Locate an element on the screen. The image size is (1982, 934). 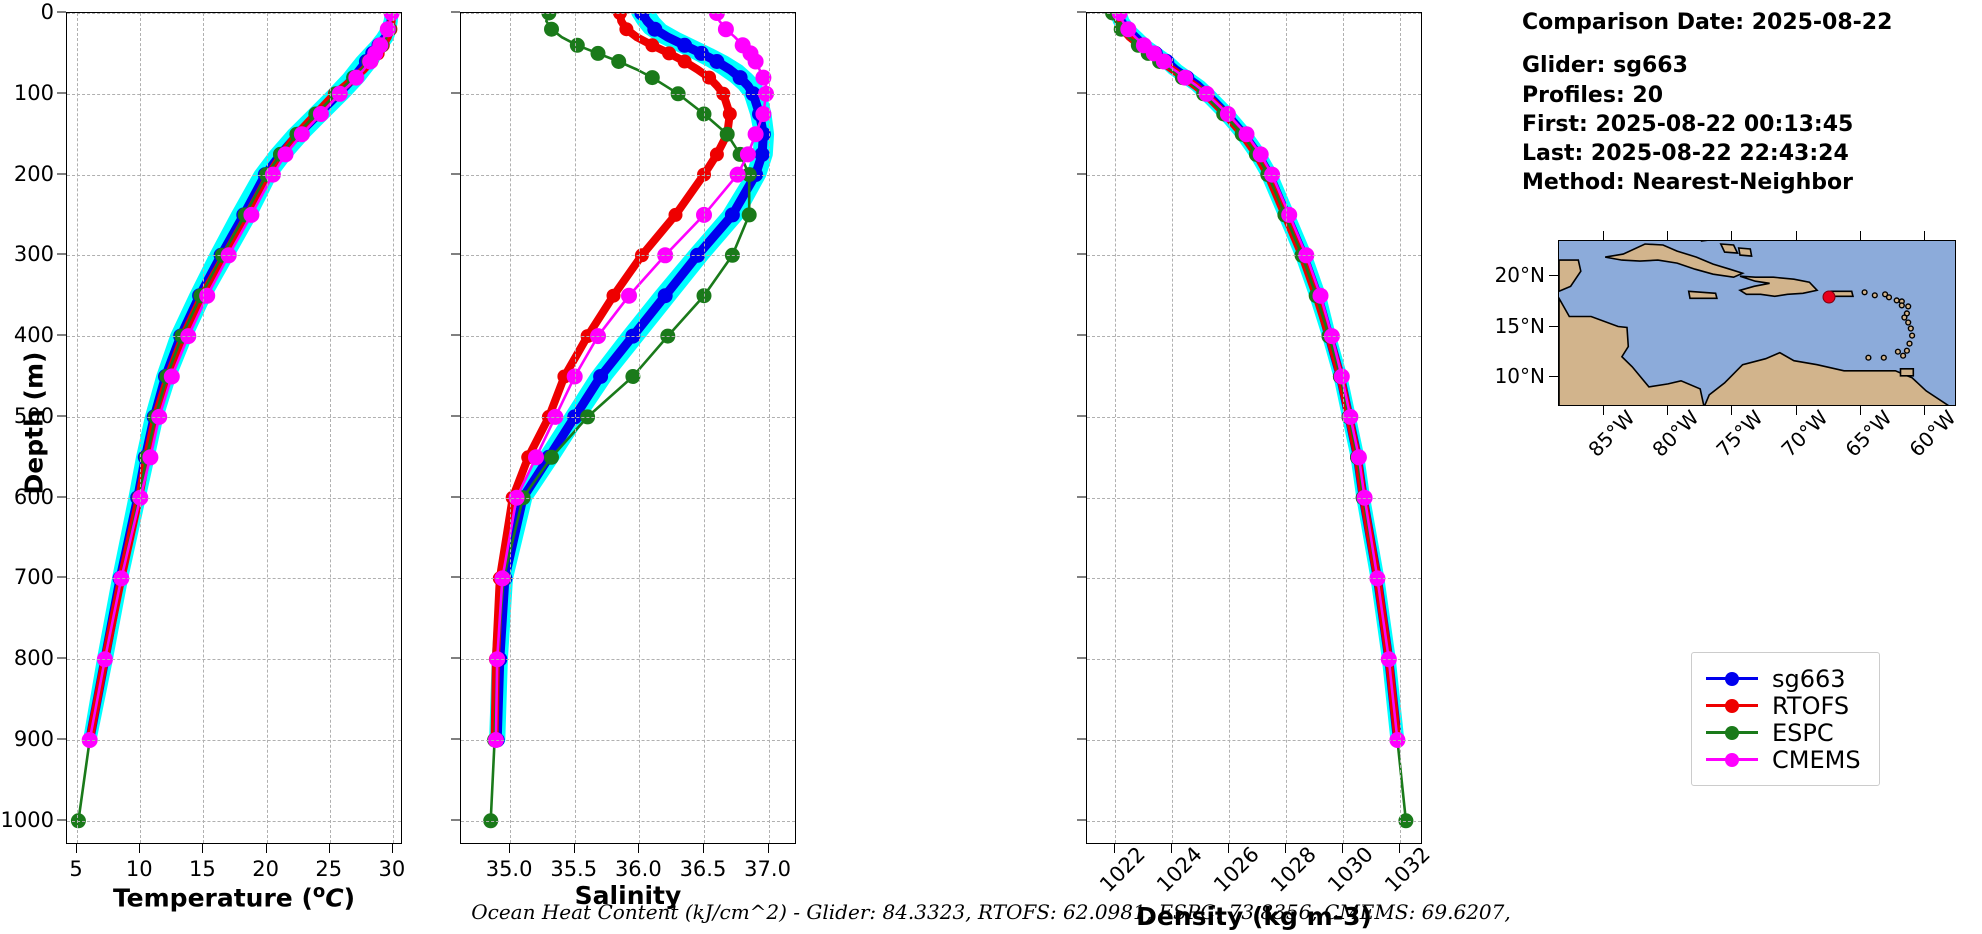
x-tick-label: 35.5 is located at coordinates (574, 869).